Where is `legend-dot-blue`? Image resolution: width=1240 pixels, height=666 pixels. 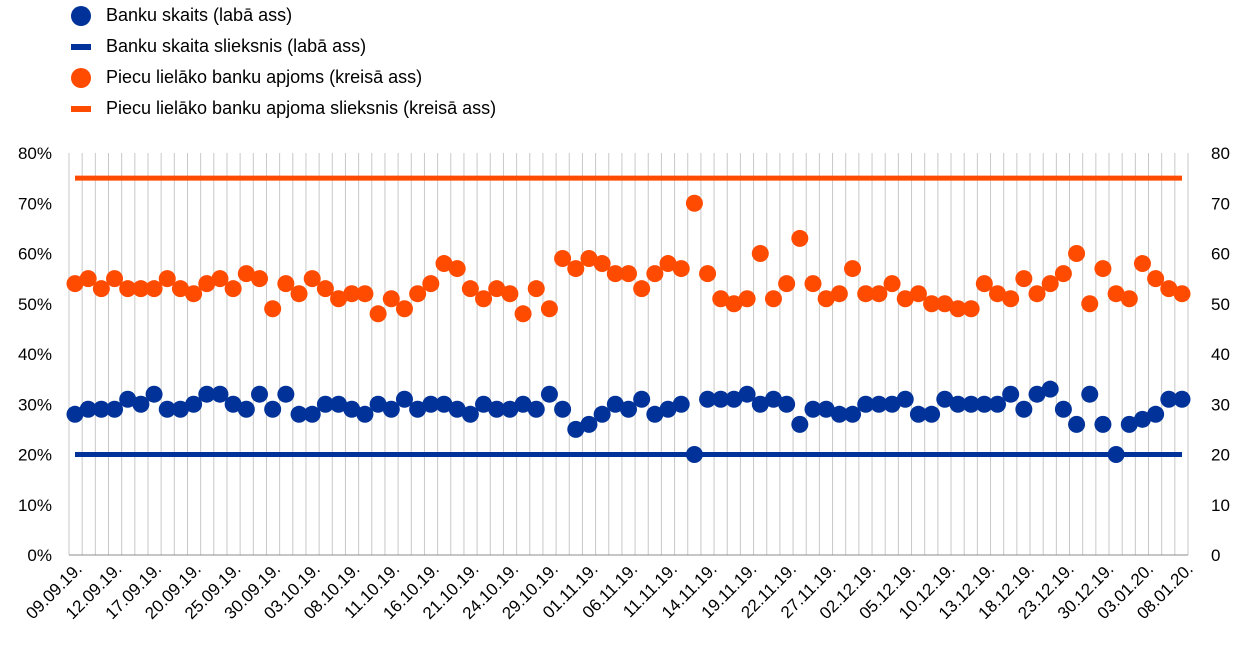
legend-dot-blue is located at coordinates (81, 15).